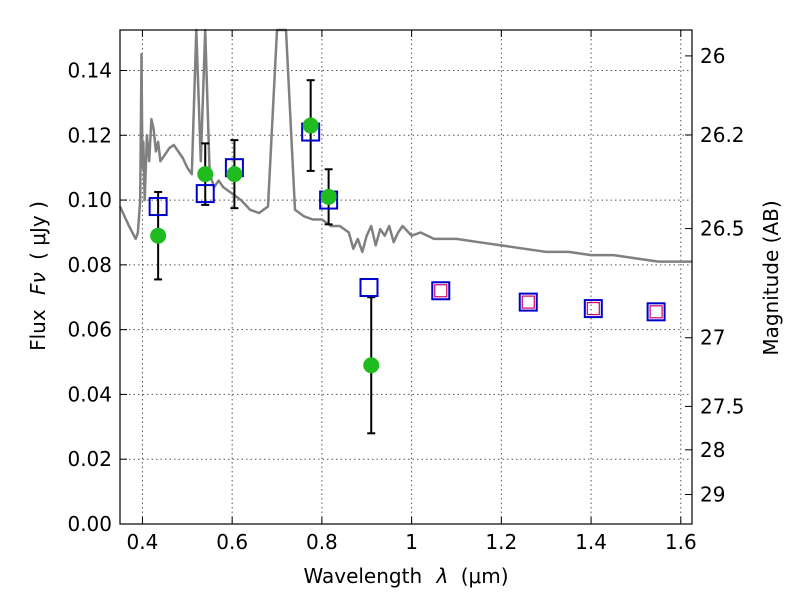 This screenshot has width=800, height=600. I want to click on x-tick-label: 1, so click(411, 542).